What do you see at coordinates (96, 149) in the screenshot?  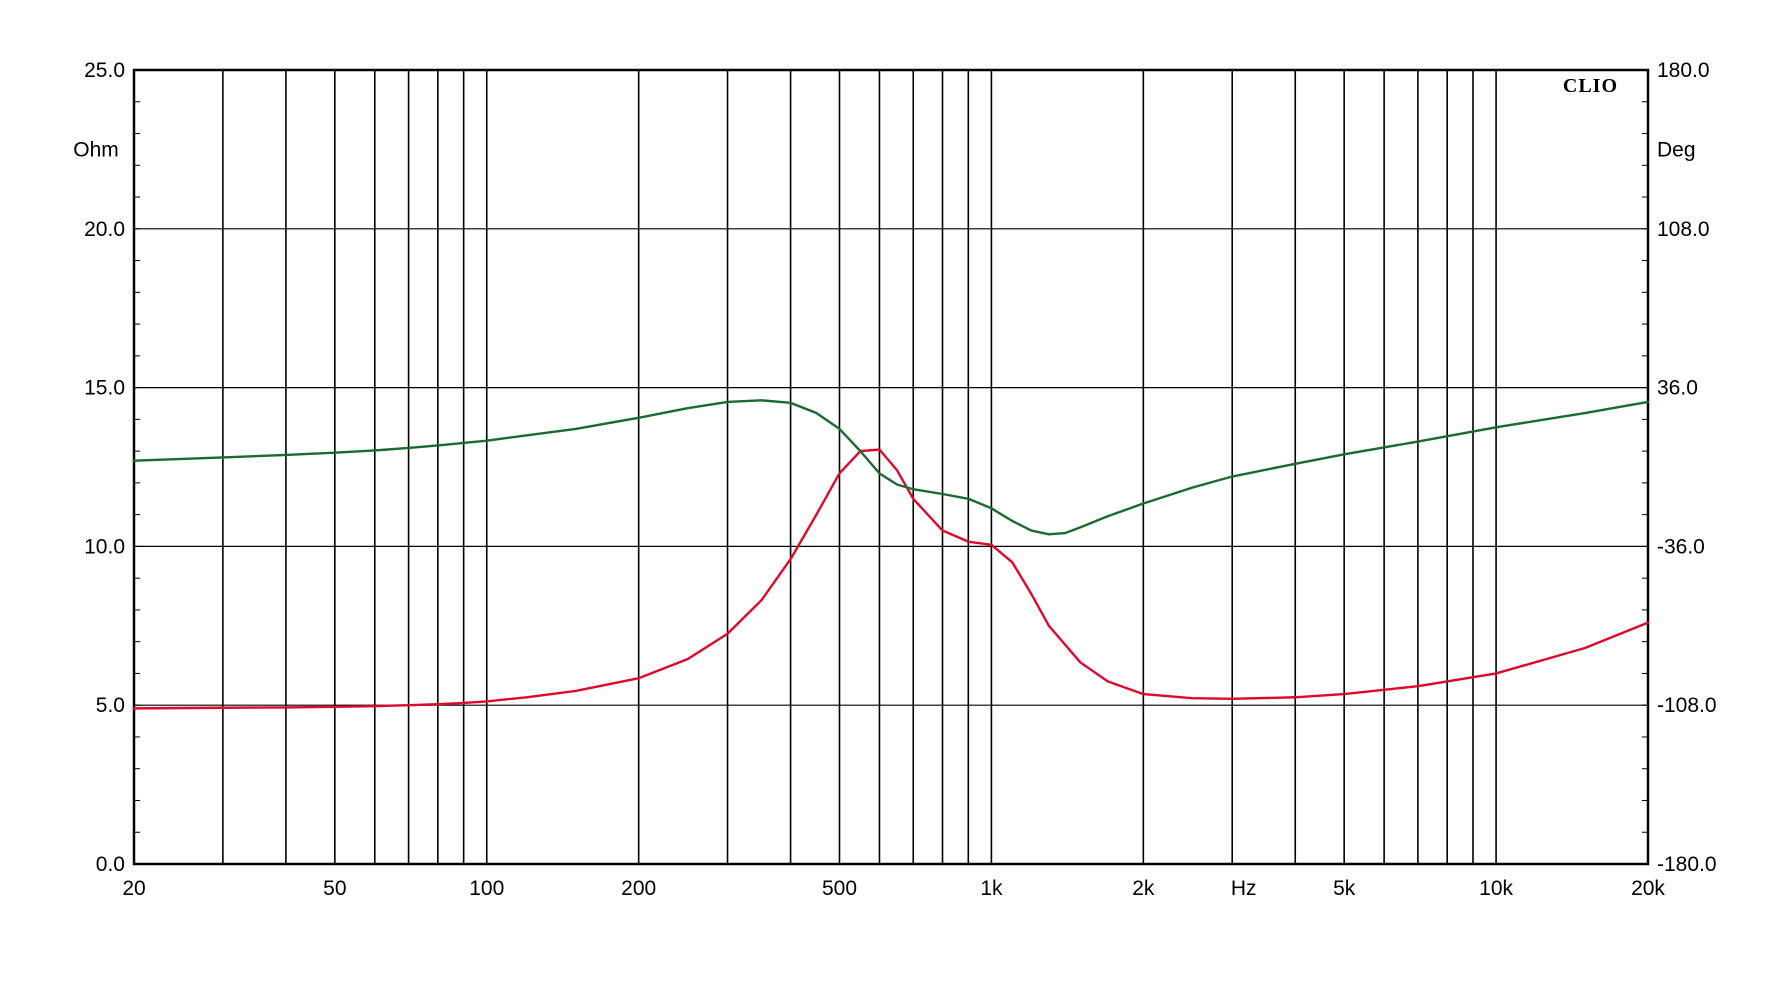 I see `left-axis-unit-label: Ohm` at bounding box center [96, 149].